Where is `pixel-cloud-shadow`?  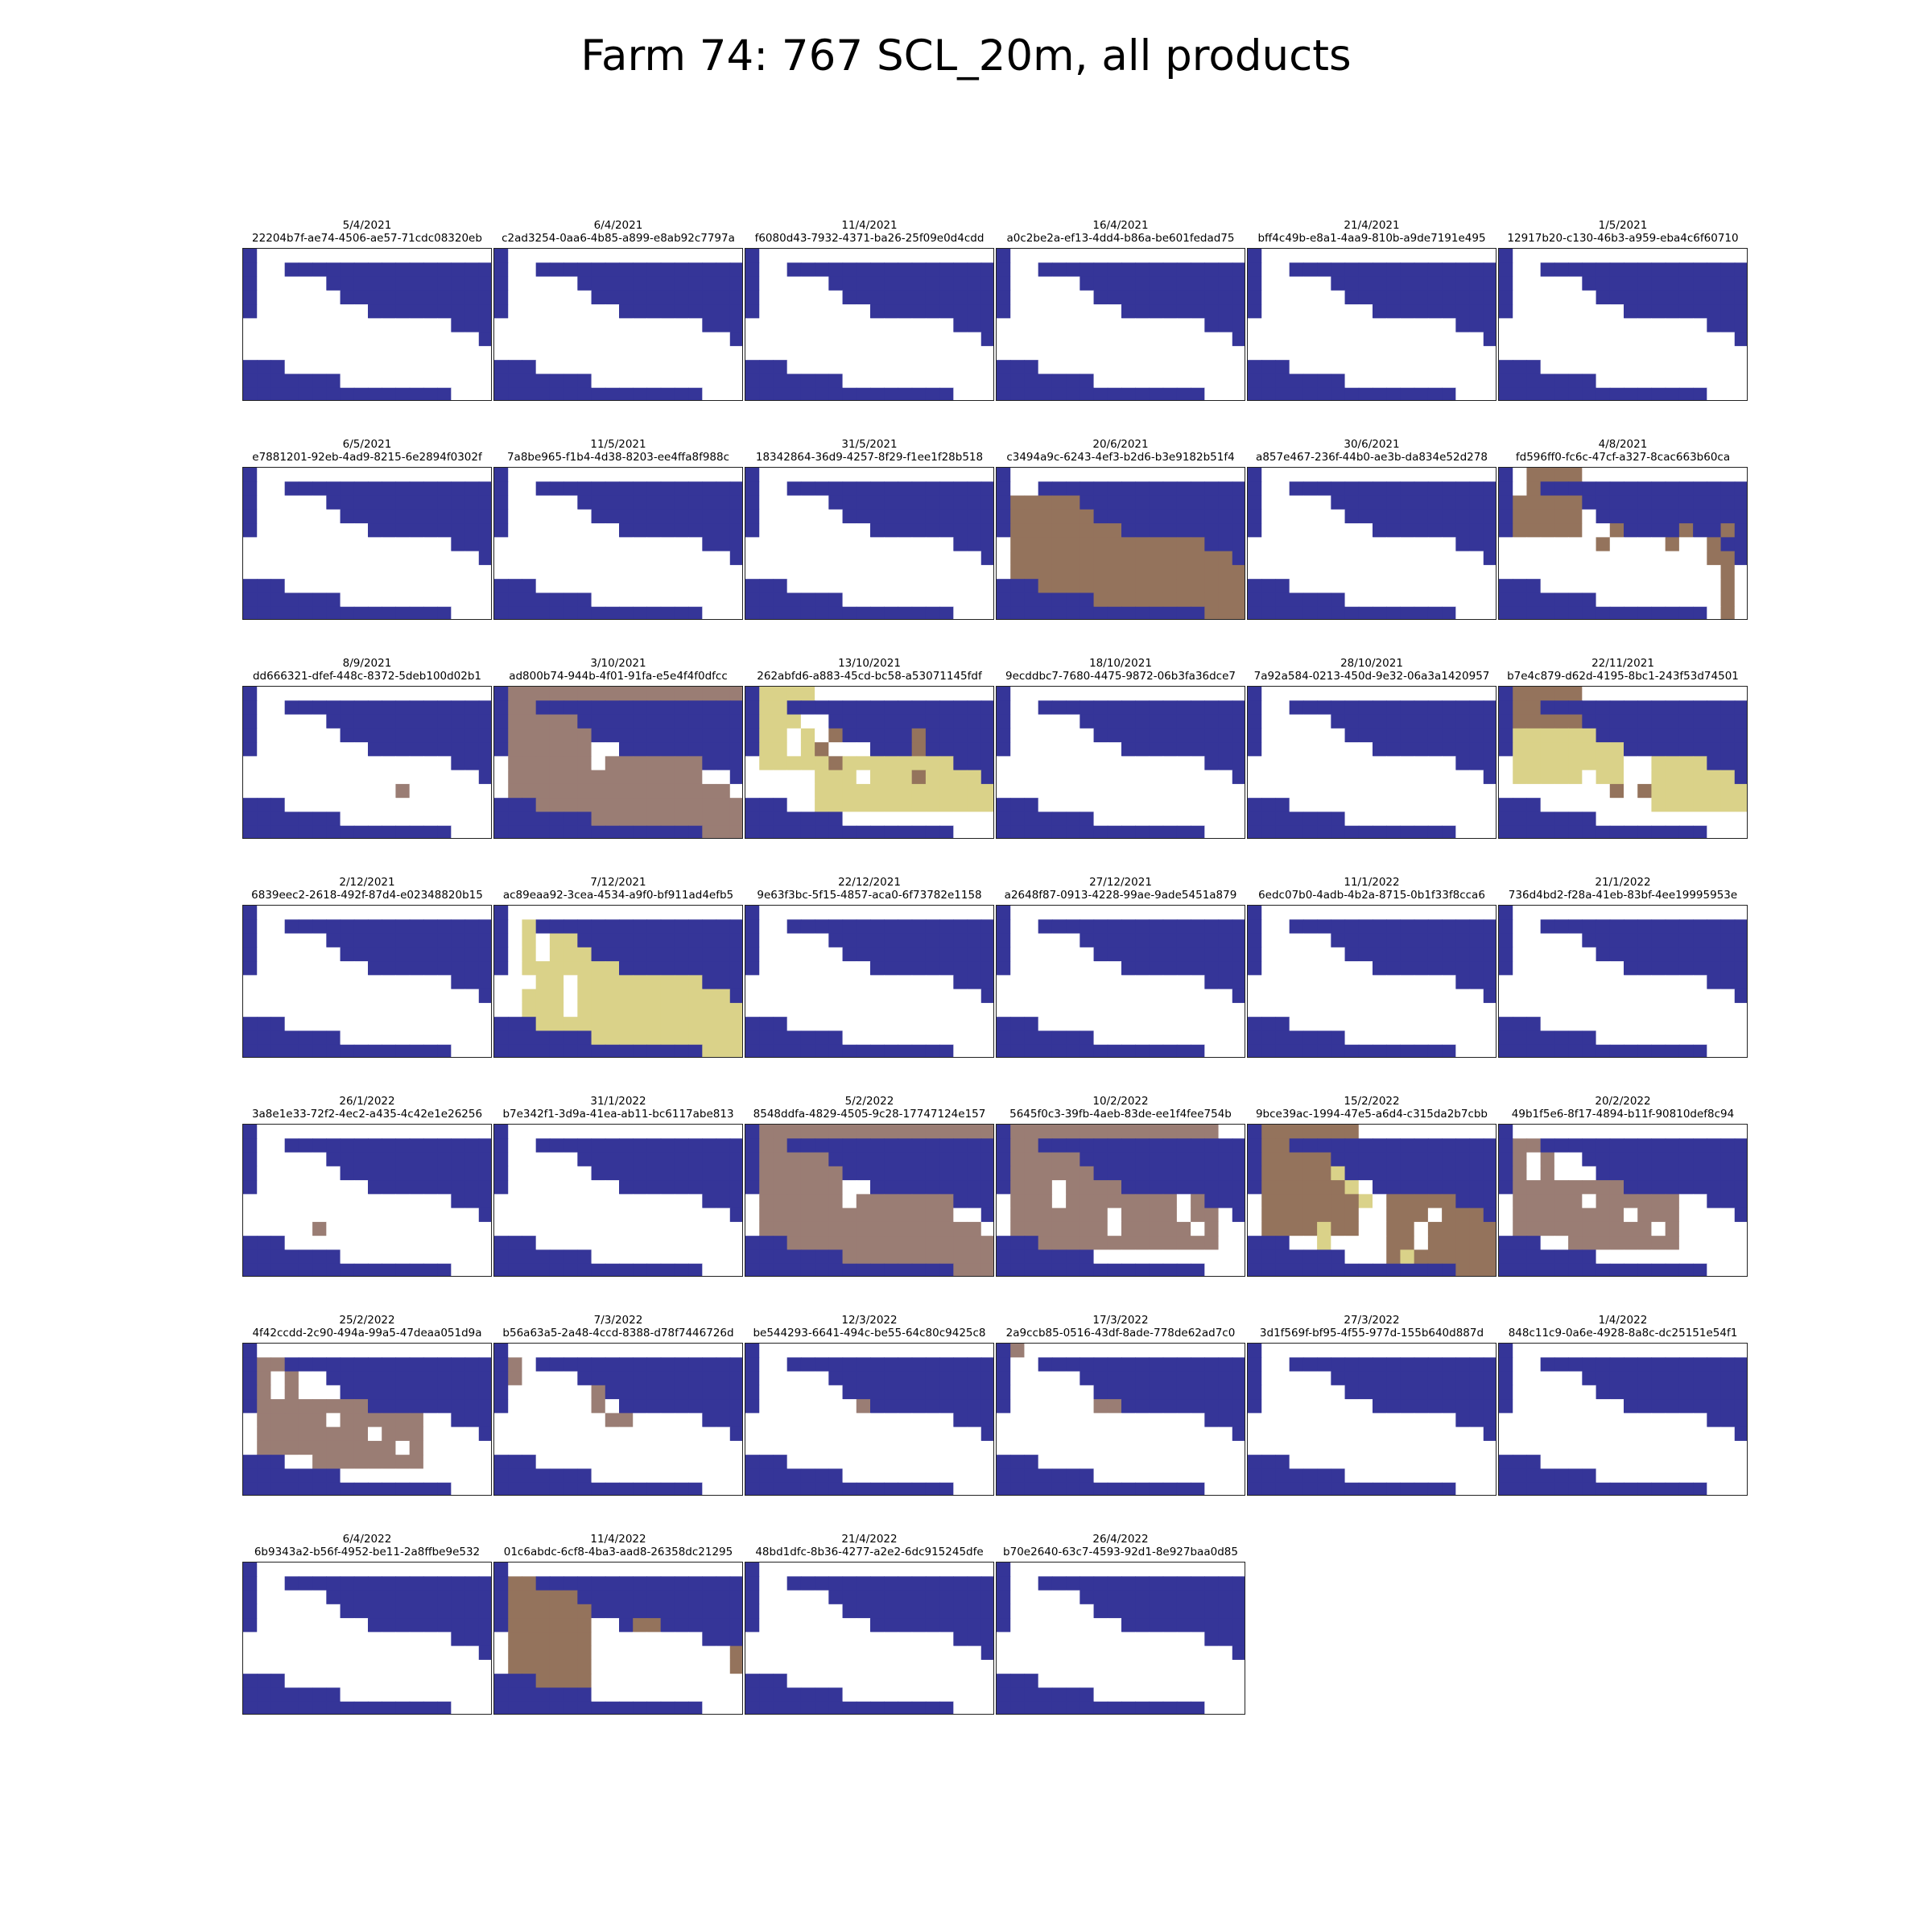 pixel-cloud-shadow is located at coordinates (571, 763).